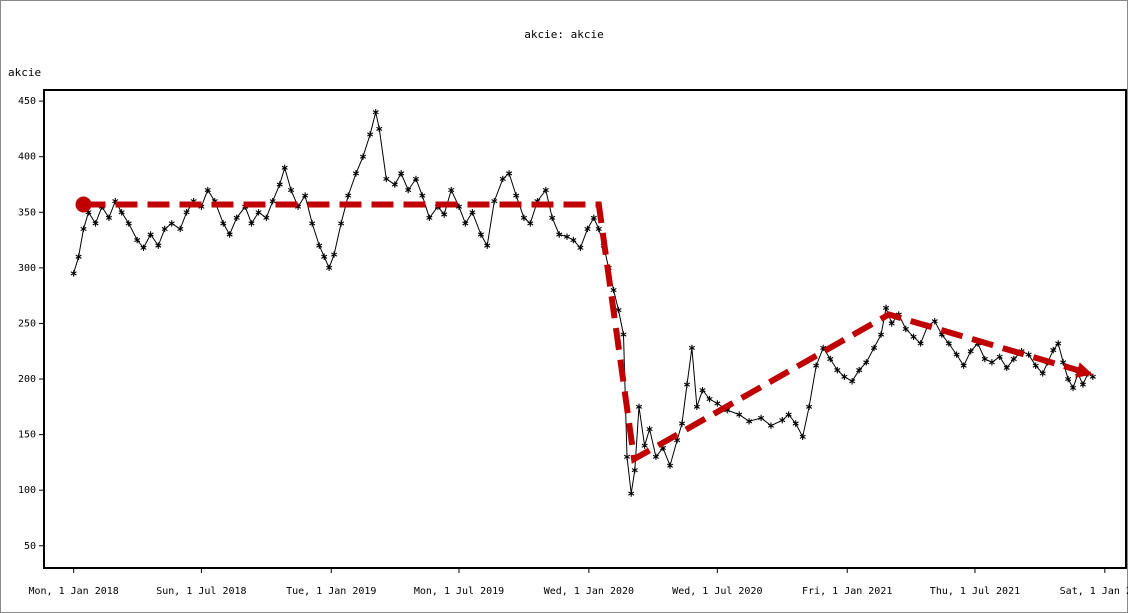 This screenshot has height=613, width=1128. Describe the element at coordinates (847, 591) in the screenshot. I see `x-tick-label: Fri, 1 Jan 2021` at that location.